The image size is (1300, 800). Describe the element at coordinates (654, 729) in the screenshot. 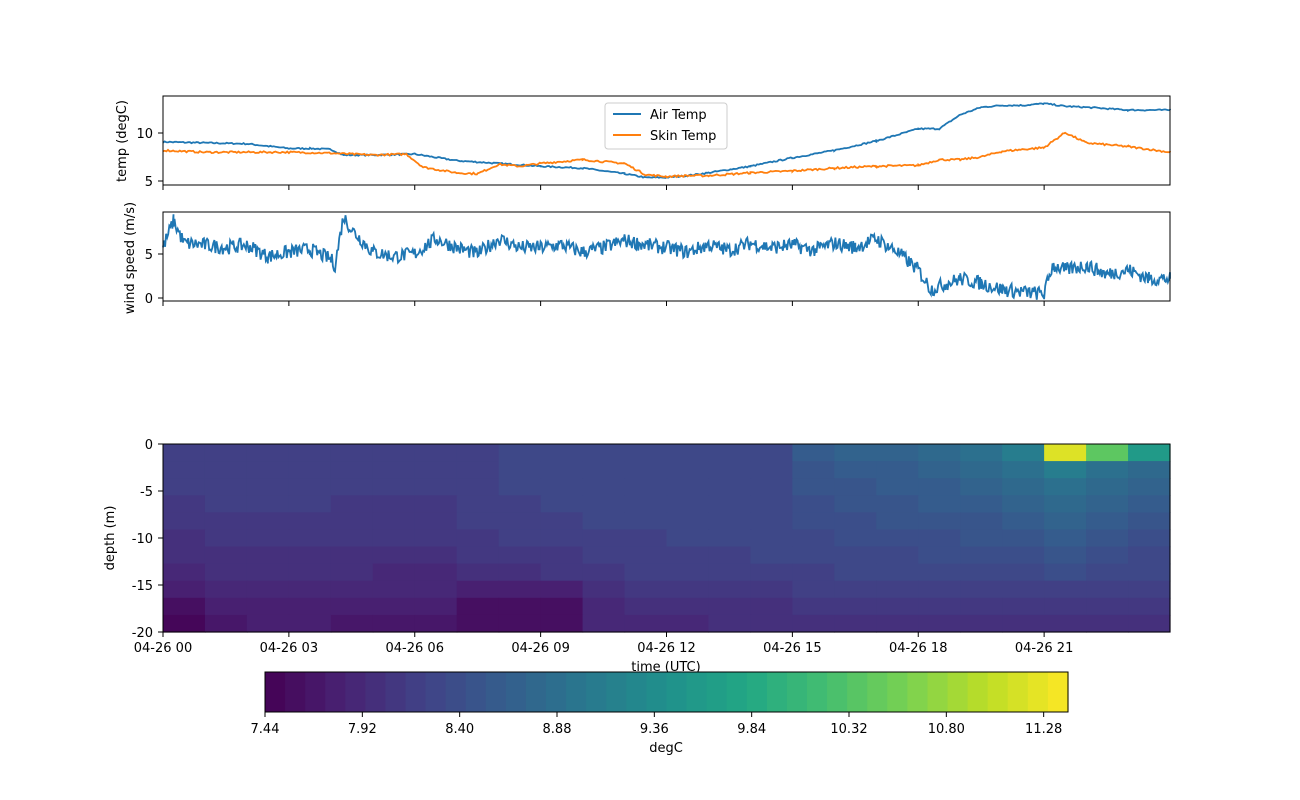

I see `colorbar-tick-label: 9.36` at that location.